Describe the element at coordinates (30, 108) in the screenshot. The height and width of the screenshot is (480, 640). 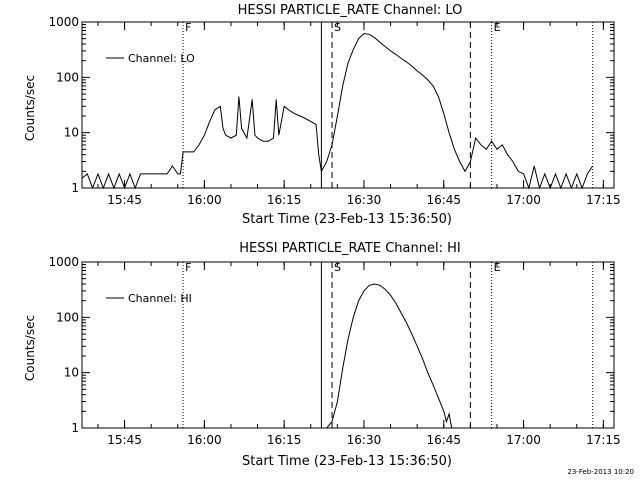
I see `y-axis-label-lo: Counts/sec` at that location.